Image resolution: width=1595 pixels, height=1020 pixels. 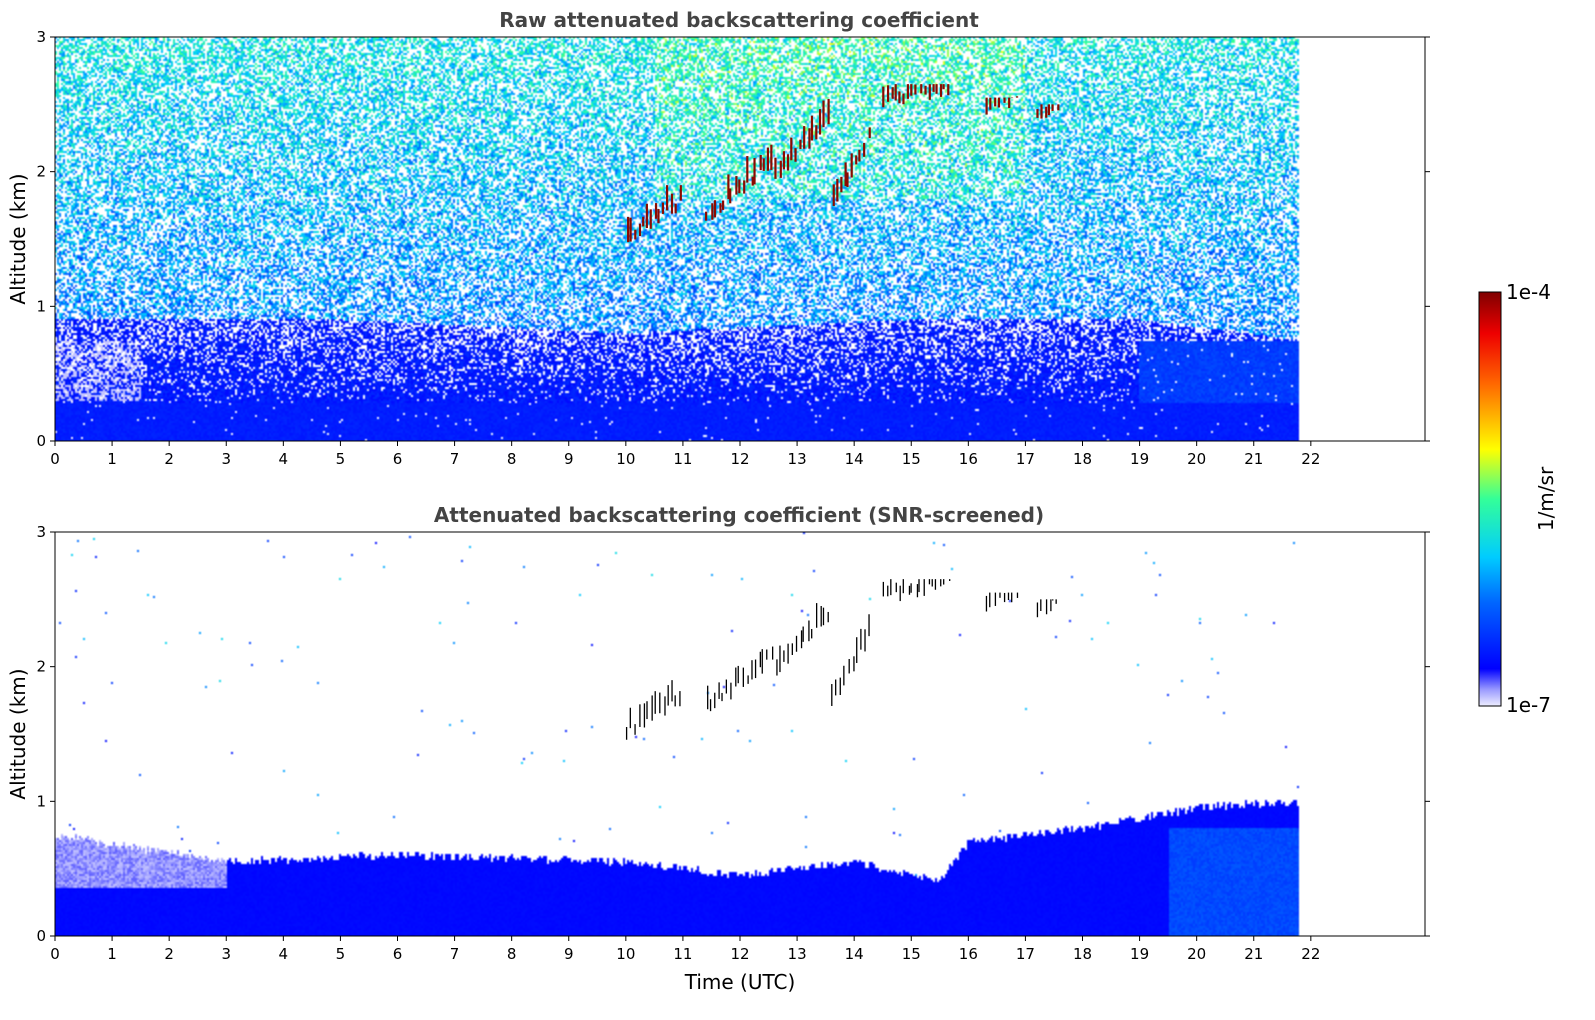 What do you see at coordinates (1518, 498) in the screenshot?
I see `colorbar: 1e-4 1e-7 1/m/sr` at bounding box center [1518, 498].